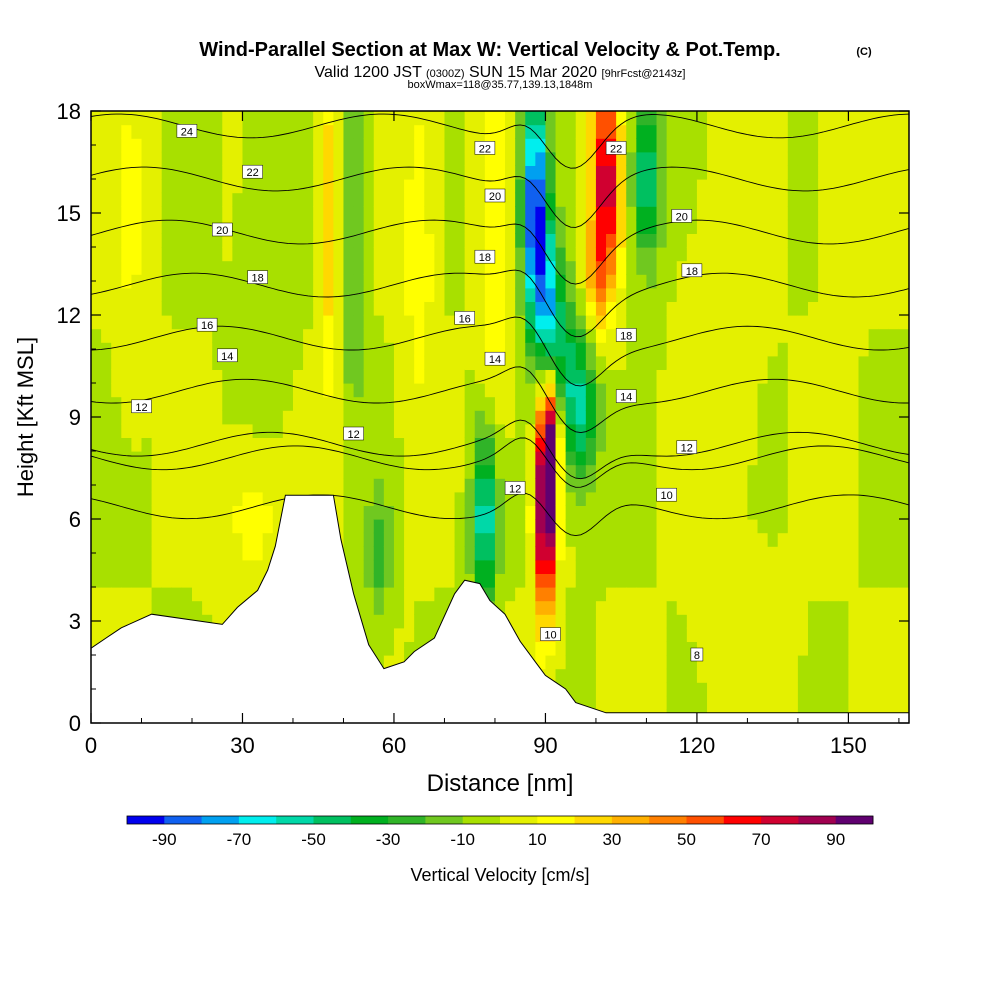 This screenshot has width=1000, height=1000. I want to click on y-tick-label: 3, so click(75, 621).